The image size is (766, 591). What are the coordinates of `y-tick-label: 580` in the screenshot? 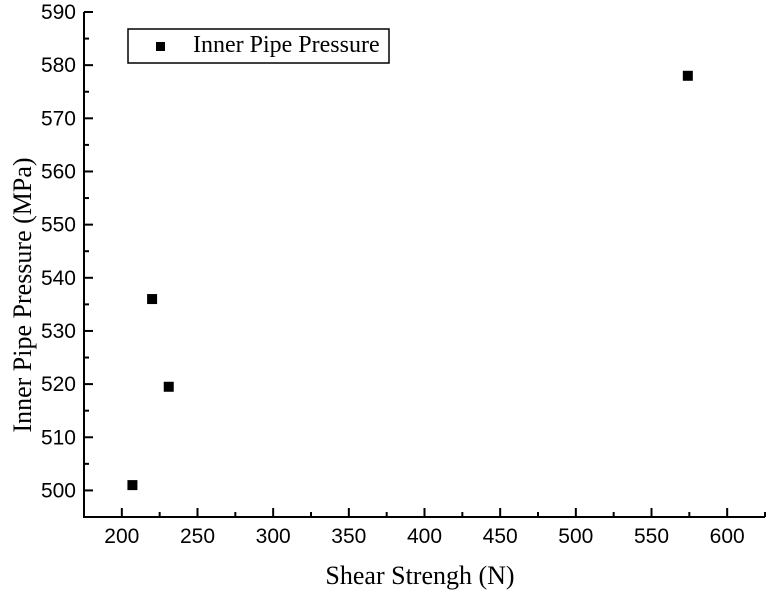 It's located at (58, 65).